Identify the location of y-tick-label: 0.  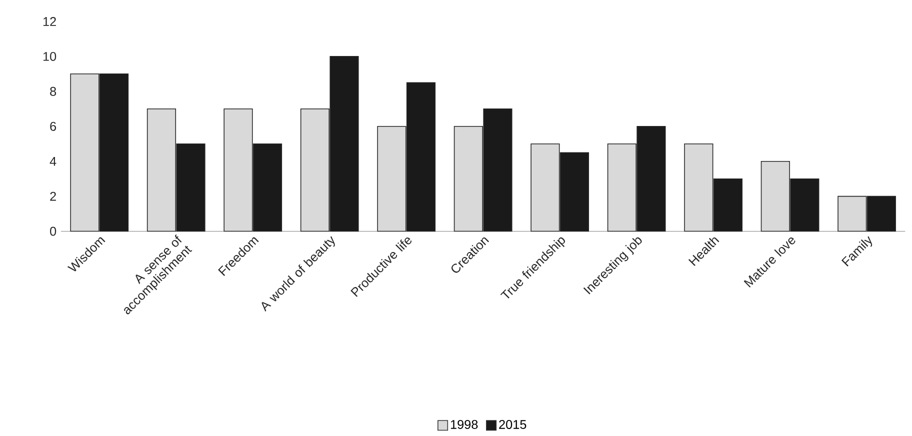
(53, 231).